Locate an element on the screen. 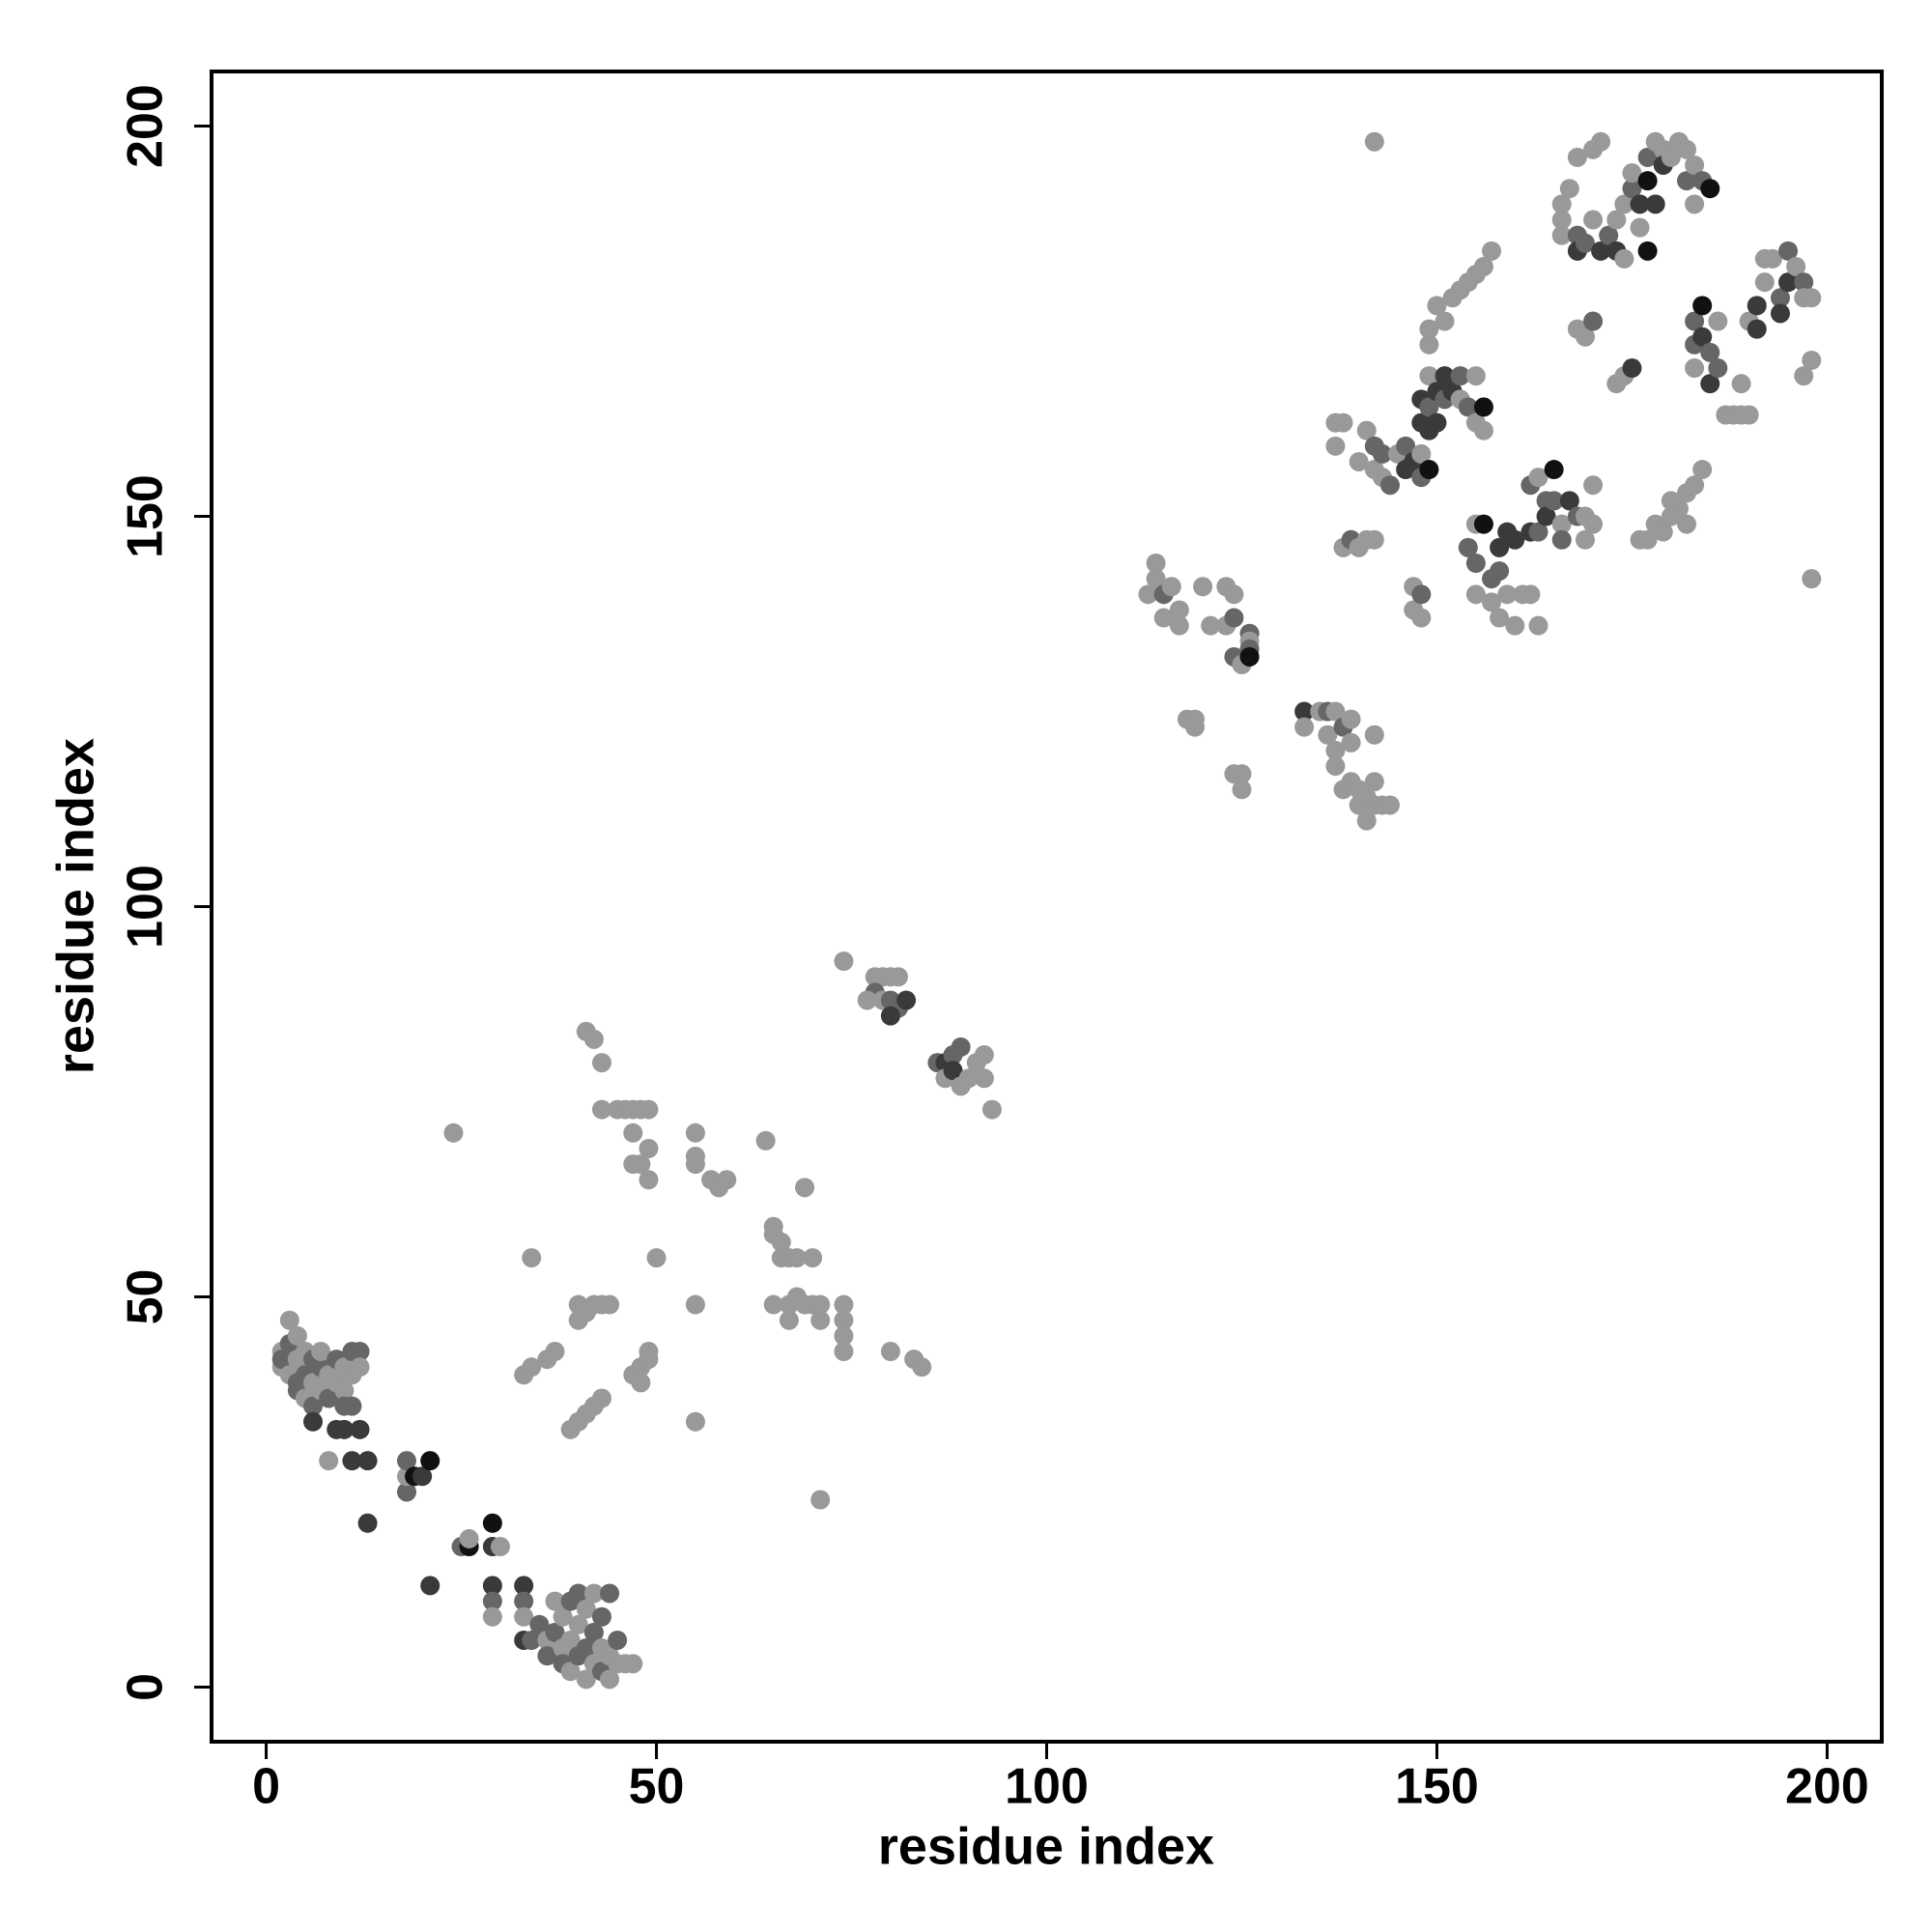 The image size is (1932, 1932). y-axis-title: residue index is located at coordinates (75, 906).